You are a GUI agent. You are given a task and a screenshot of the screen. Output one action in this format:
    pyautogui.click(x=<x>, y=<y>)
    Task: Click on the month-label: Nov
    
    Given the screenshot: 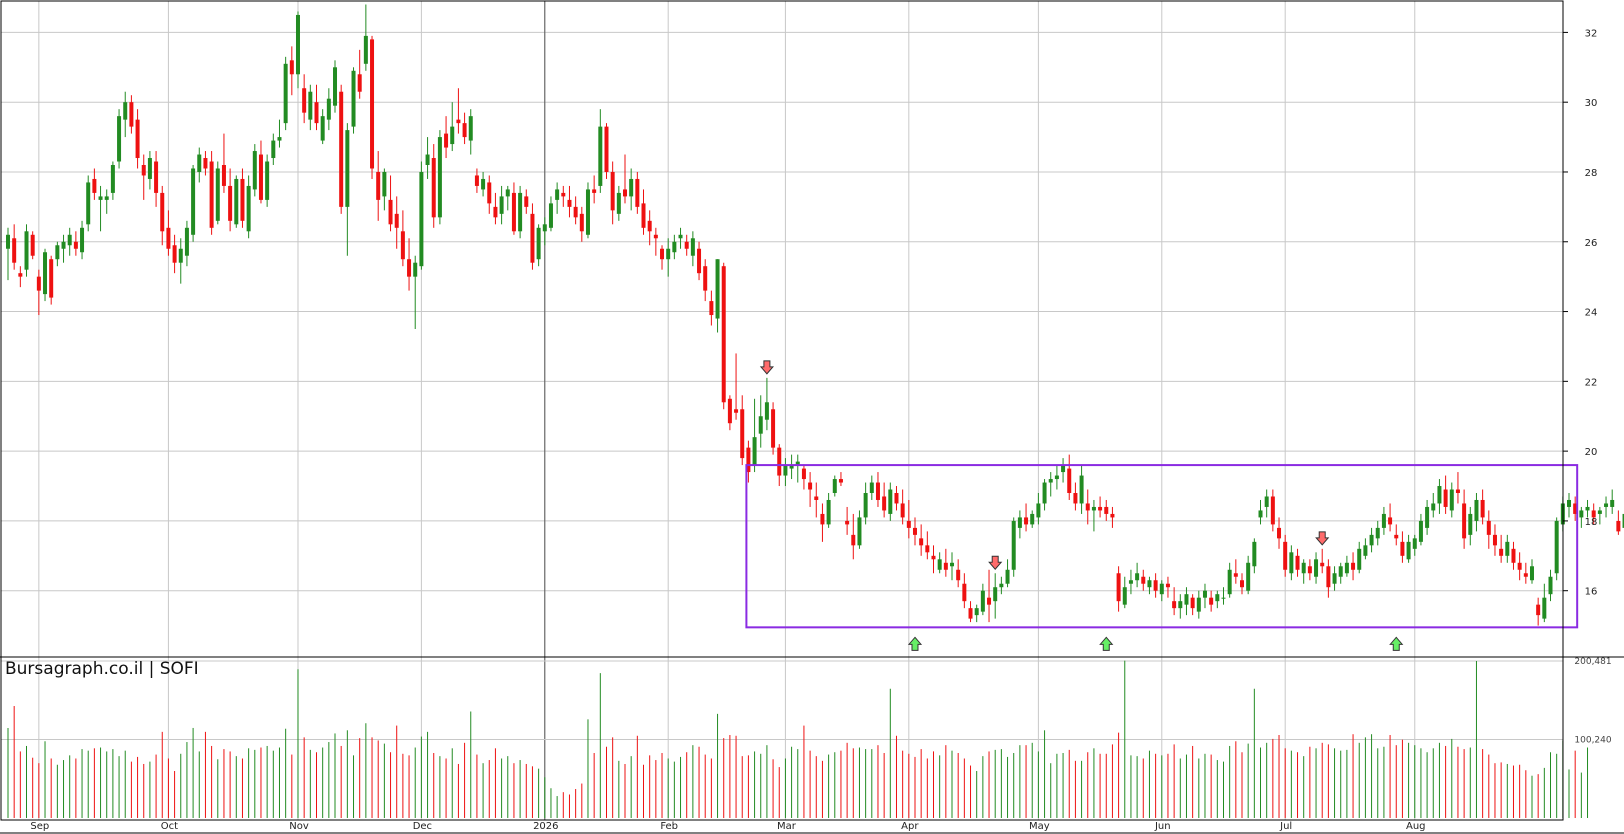 What is the action you would take?
    pyautogui.click(x=299, y=826)
    